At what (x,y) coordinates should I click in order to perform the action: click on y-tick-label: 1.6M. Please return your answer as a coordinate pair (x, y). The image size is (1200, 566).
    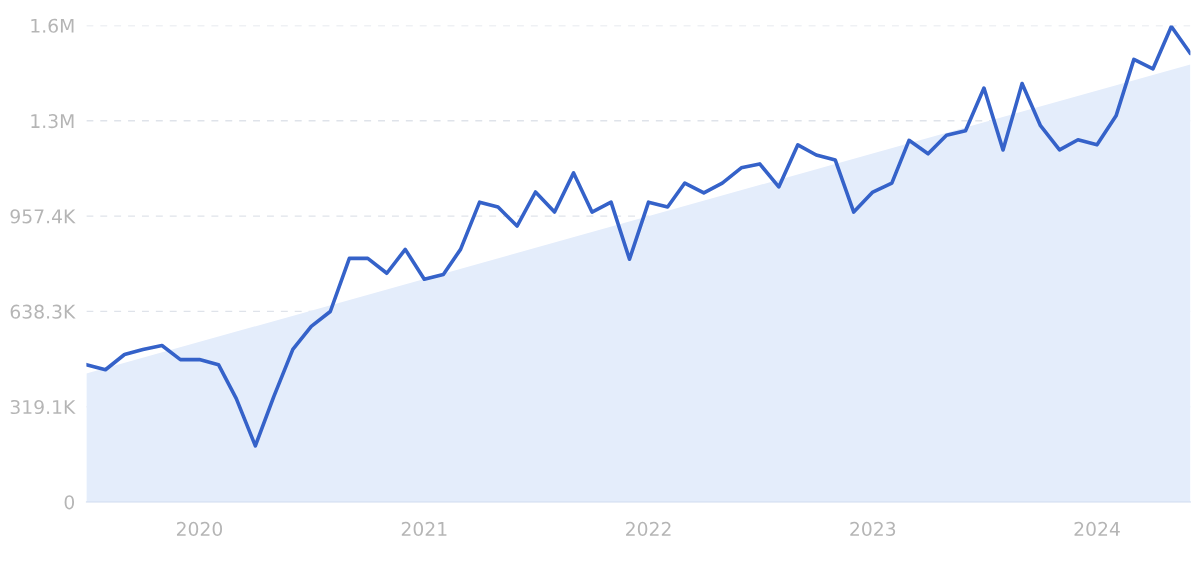
    Looking at the image, I should click on (52, 25).